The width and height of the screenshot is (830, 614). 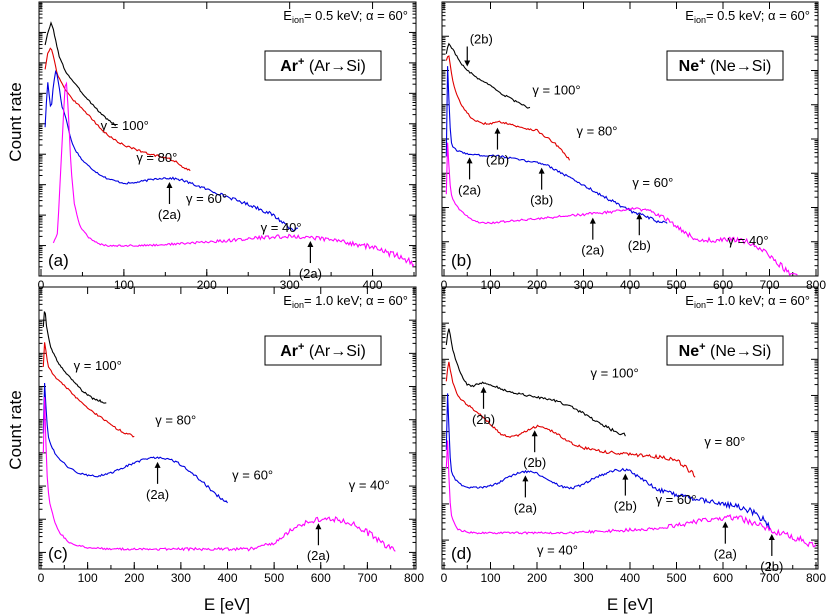 I want to click on ion-label: Ar+ (Ar→Si), so click(x=323, y=350).